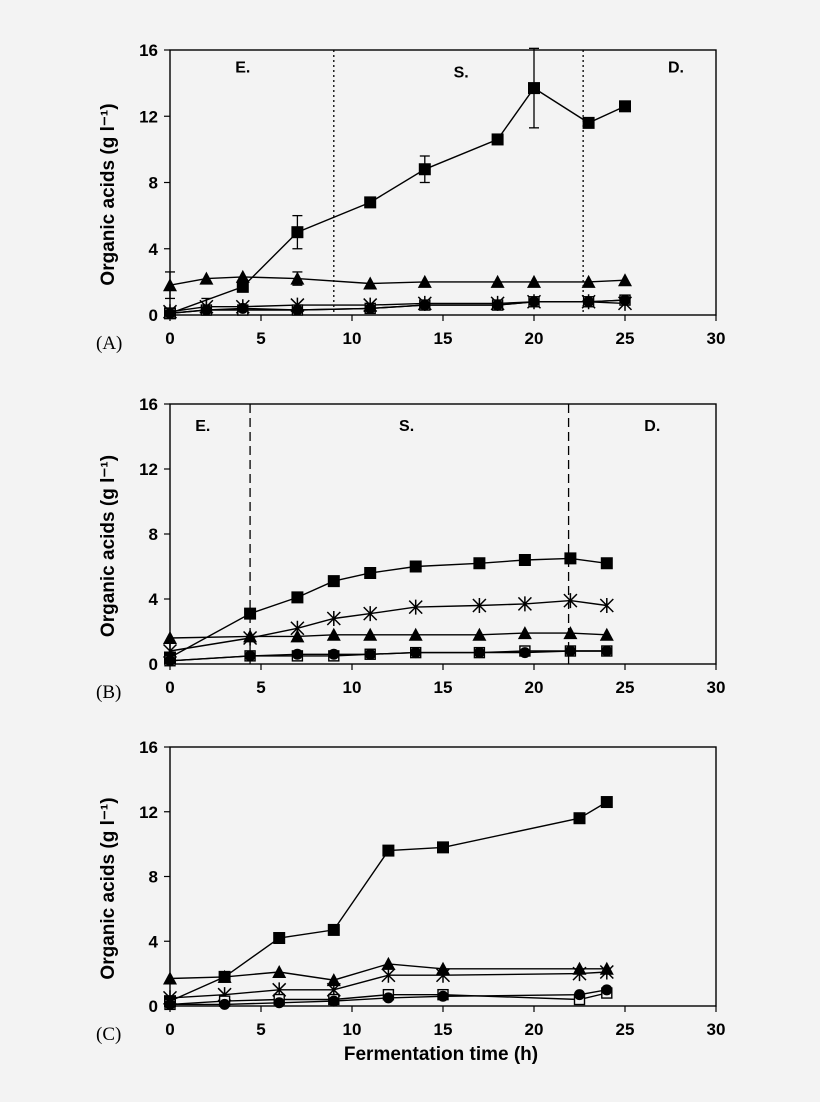  I want to click on panel-label: (C), so click(108, 1034).